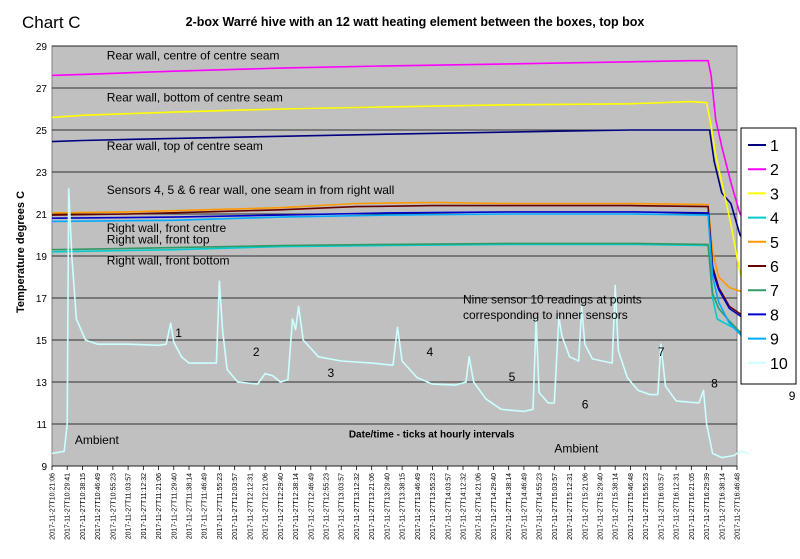 This screenshot has width=800, height=559. Describe the element at coordinates (42, 341) in the screenshot. I see `y-tick-label: 15` at that location.